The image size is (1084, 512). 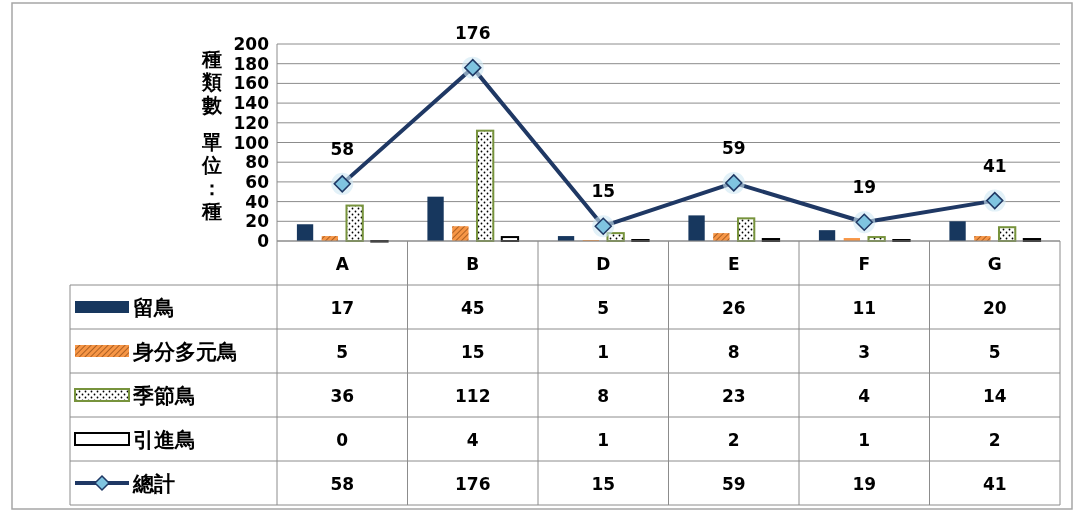 I want to click on data-label: 45, so click(x=472, y=308).